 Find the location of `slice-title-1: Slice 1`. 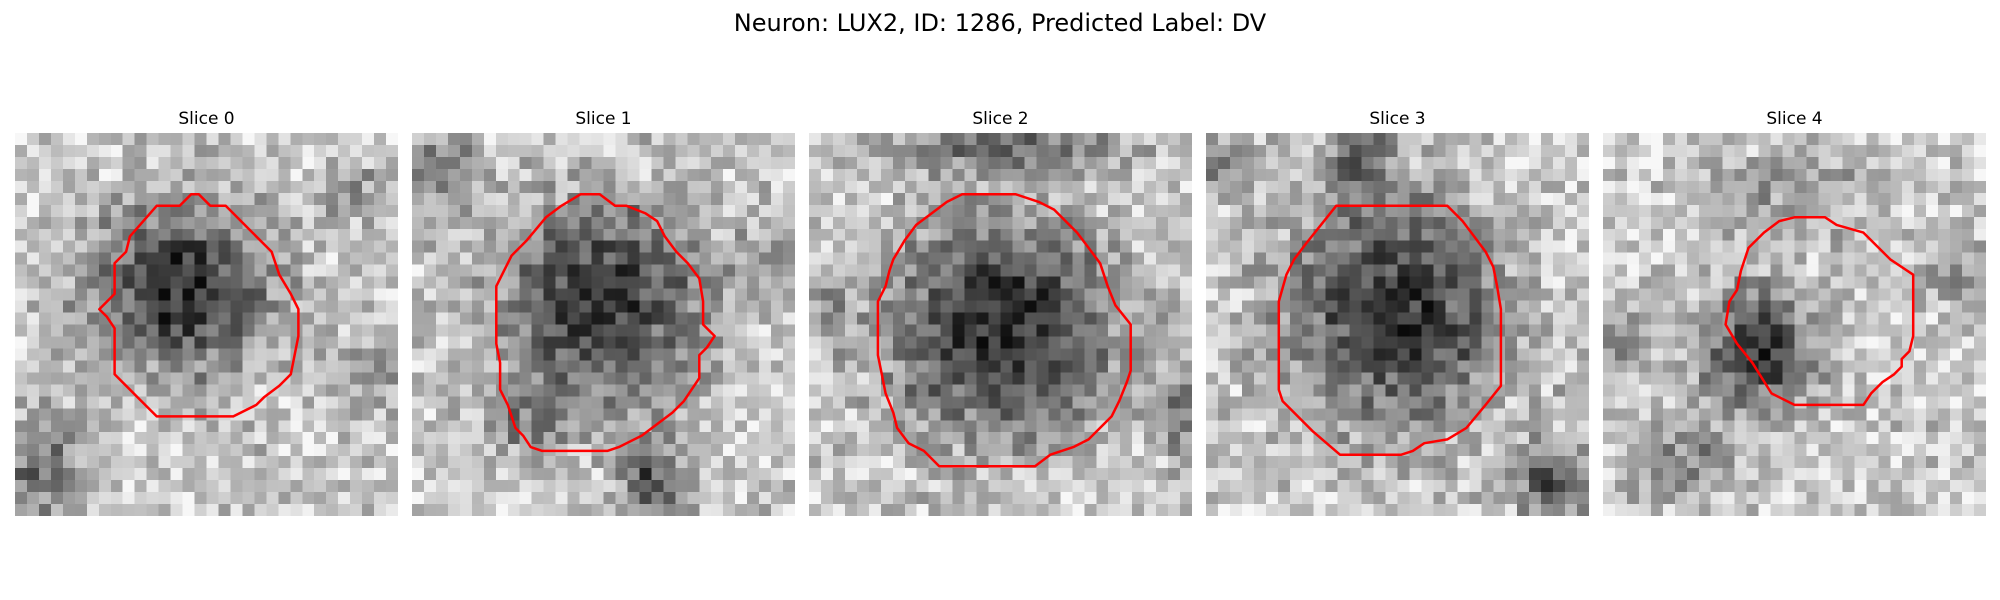

slice-title-1: Slice 1 is located at coordinates (603, 119).